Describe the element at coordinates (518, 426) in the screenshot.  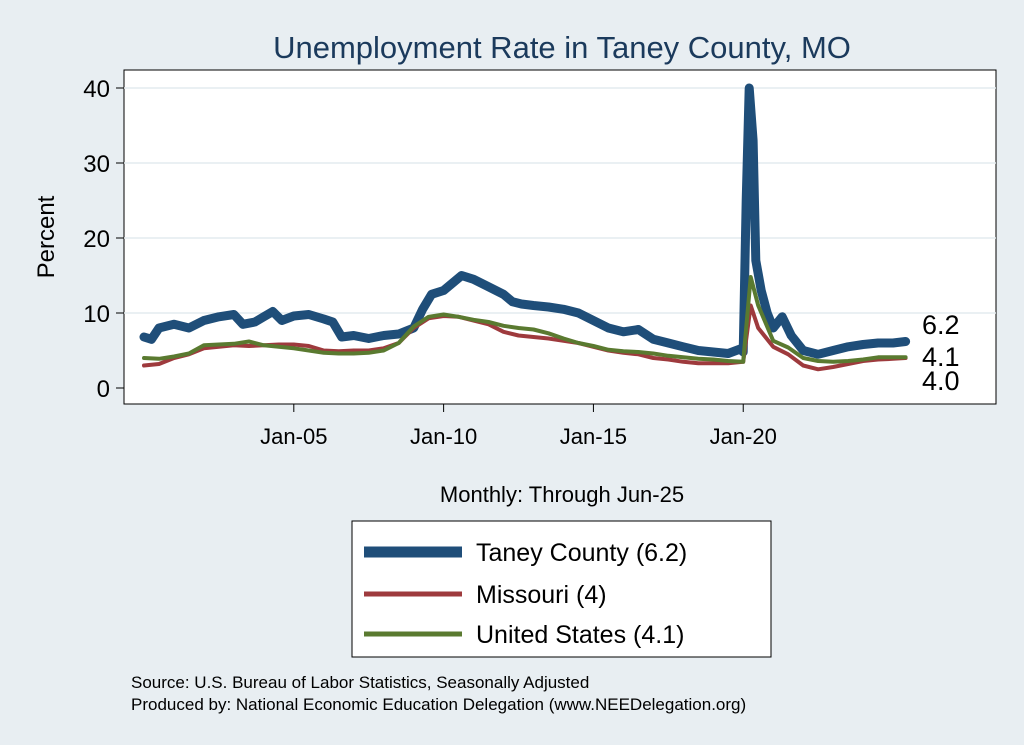
I see `x-axis: Jan-05 Jan-10 Jan-15 Jan-20` at that location.